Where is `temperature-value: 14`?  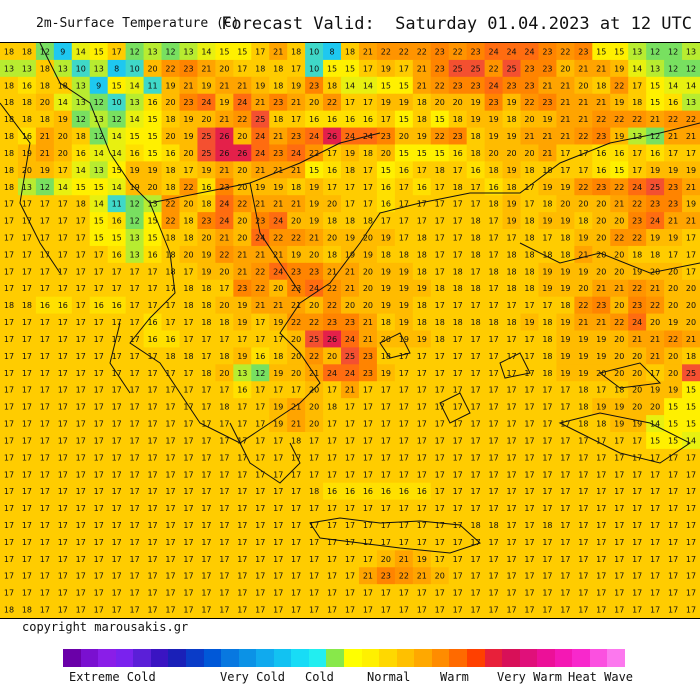
temperature-value: 14 is located at coordinates (206, 51).